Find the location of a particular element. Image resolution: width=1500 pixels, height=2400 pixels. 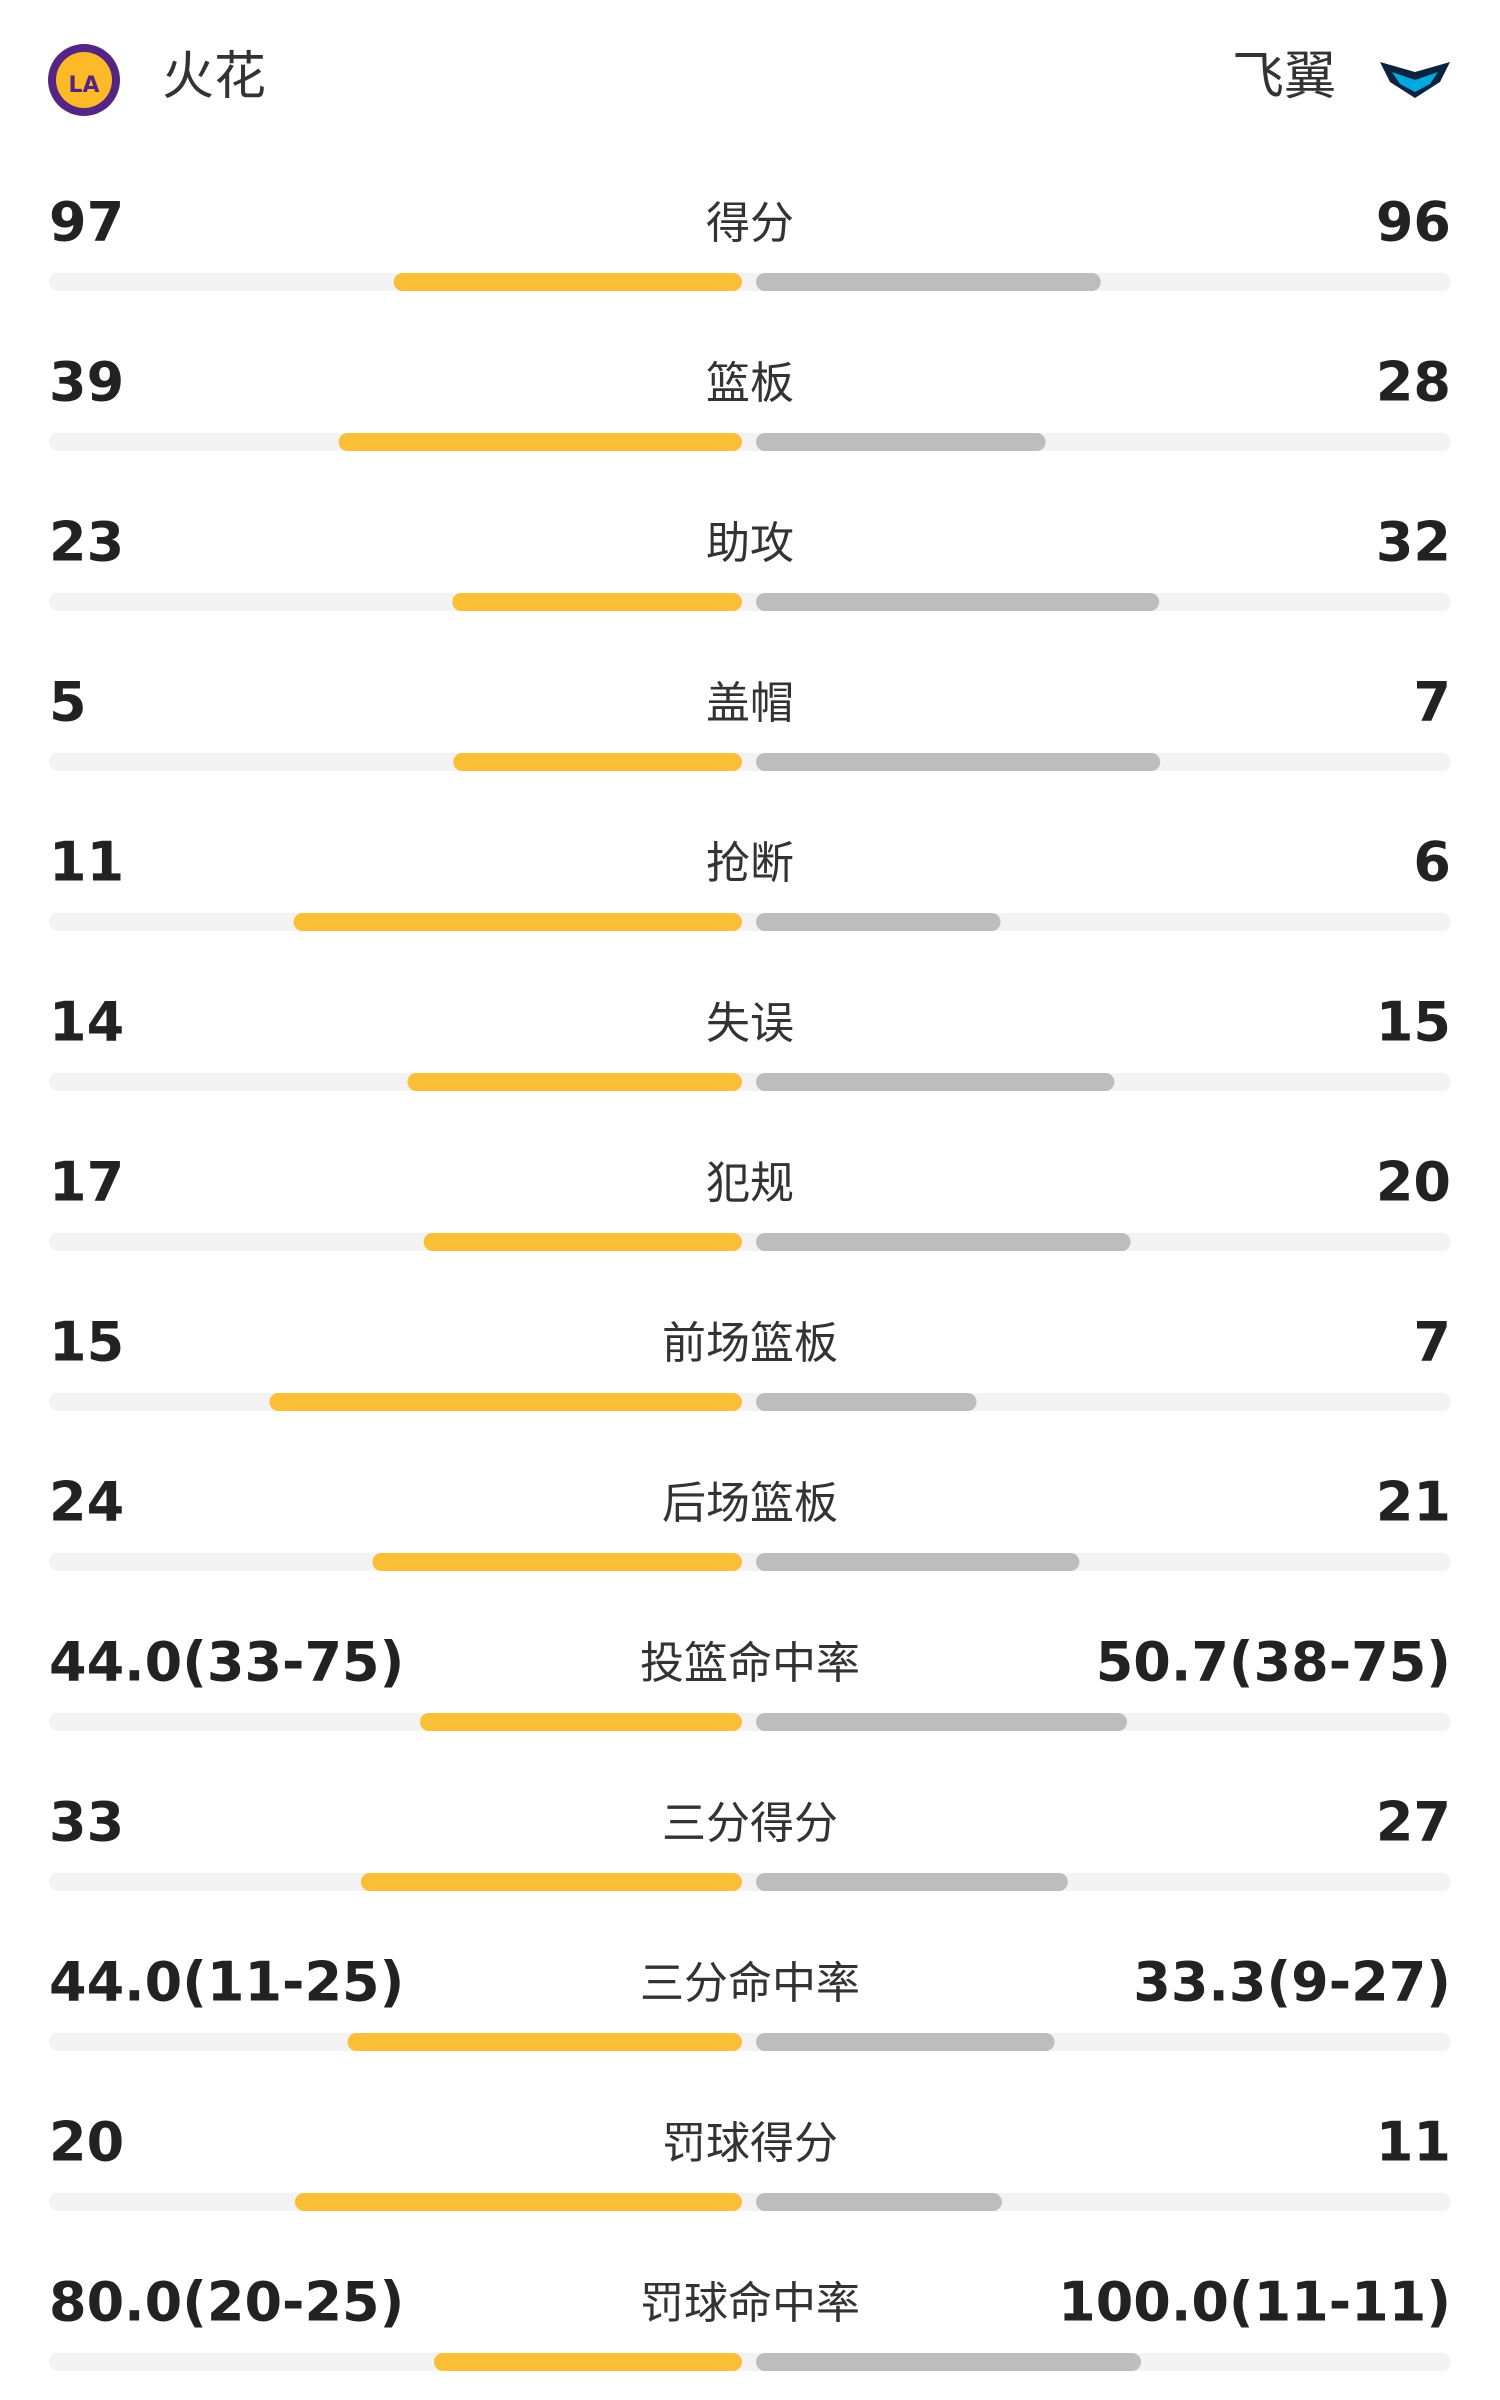

home-value: 11 is located at coordinates (86, 862).